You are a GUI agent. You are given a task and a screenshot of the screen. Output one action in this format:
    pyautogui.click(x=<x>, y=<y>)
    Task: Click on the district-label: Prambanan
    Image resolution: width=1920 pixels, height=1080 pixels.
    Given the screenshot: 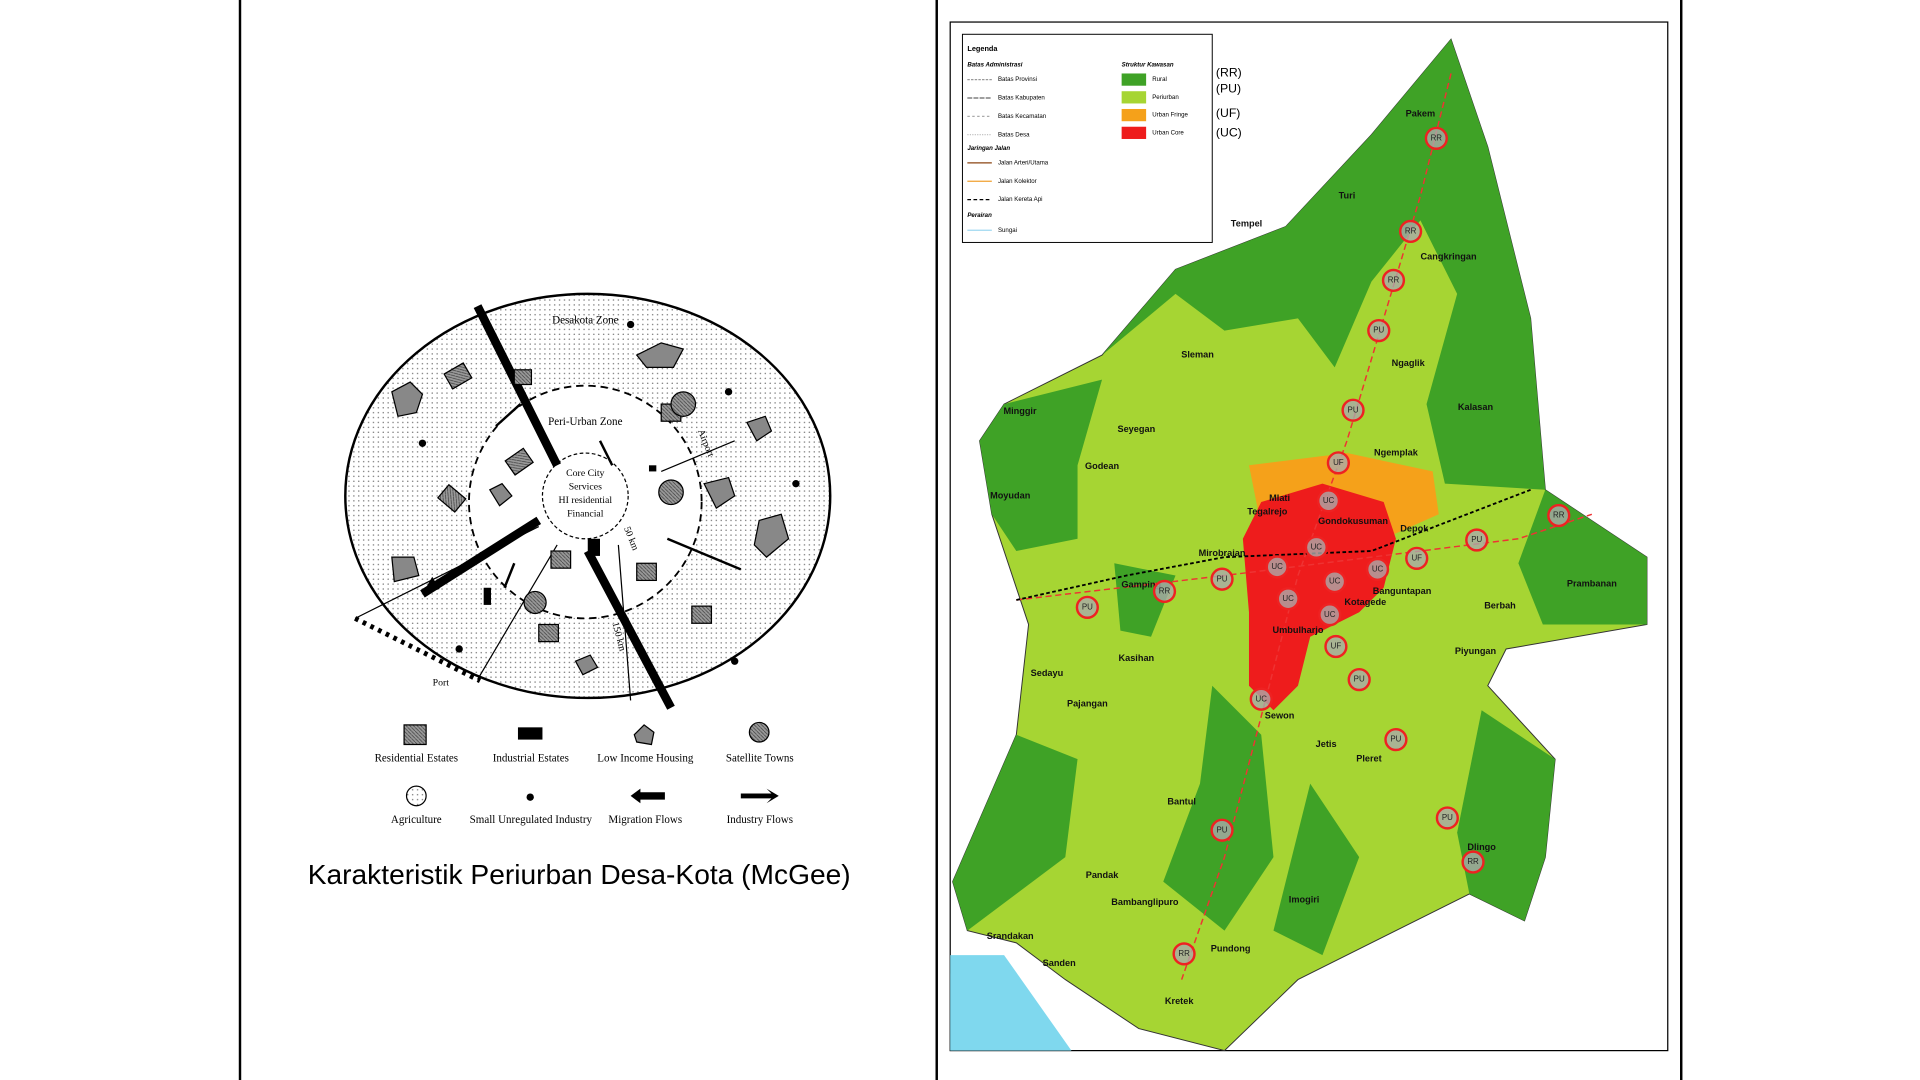 What is the action you would take?
    pyautogui.click(x=1592, y=584)
    